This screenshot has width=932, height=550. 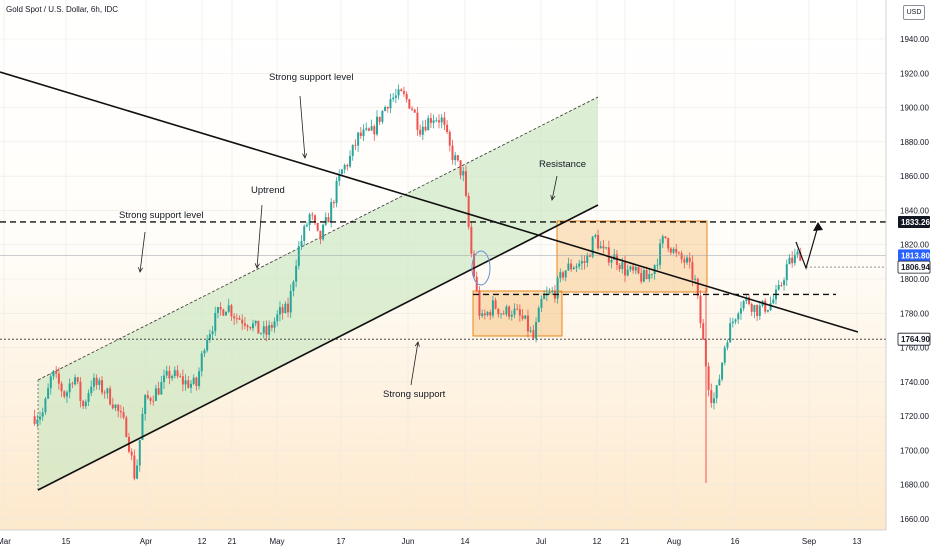 What do you see at coordinates (914, 313) in the screenshot?
I see `y-tick-label: 1780.00` at bounding box center [914, 313].